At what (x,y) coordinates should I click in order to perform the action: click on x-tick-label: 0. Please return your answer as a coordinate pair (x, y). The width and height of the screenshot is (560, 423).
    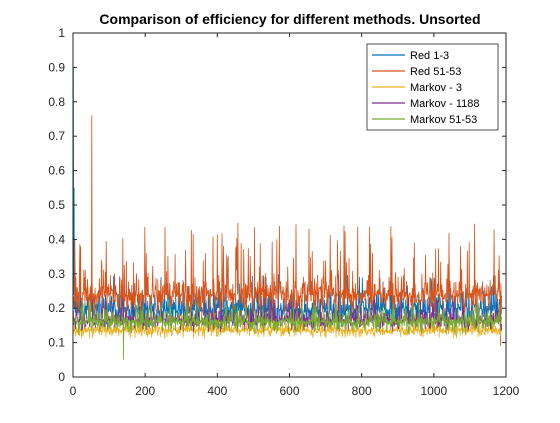
    Looking at the image, I should click on (73, 391).